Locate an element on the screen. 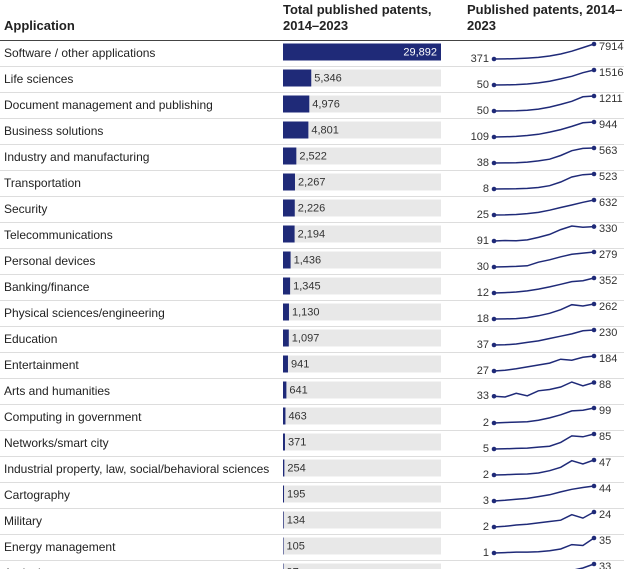  end-value-label: 523 is located at coordinates (608, 177).